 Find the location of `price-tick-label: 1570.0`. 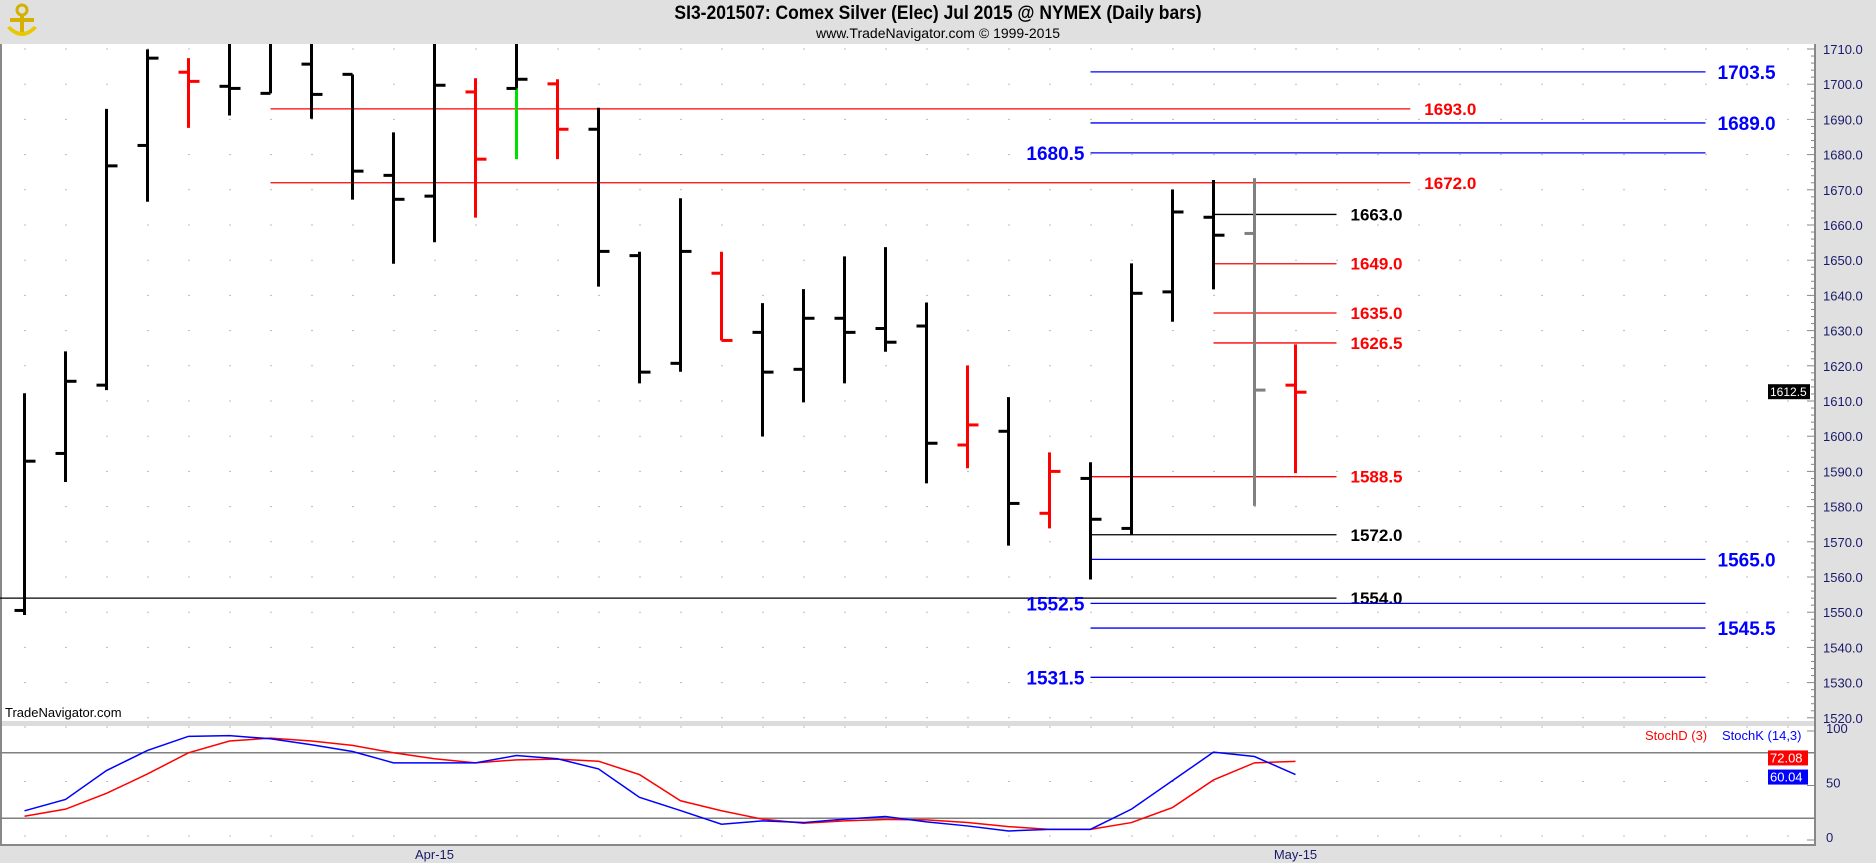

price-tick-label: 1570.0 is located at coordinates (1843, 542).